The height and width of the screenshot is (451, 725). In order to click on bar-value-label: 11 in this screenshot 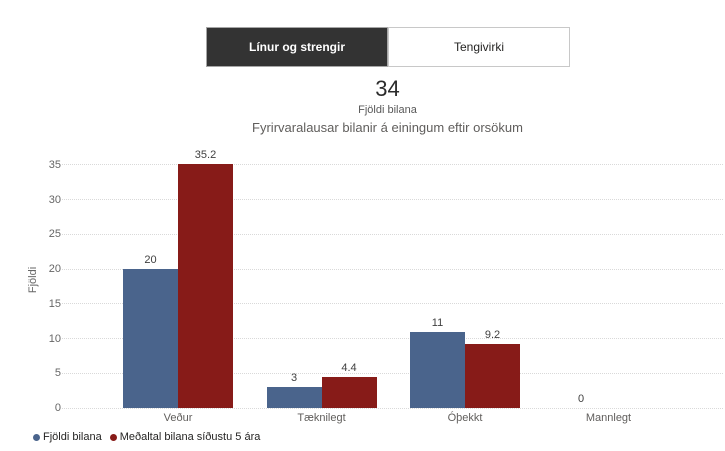, I will do `click(437, 322)`.